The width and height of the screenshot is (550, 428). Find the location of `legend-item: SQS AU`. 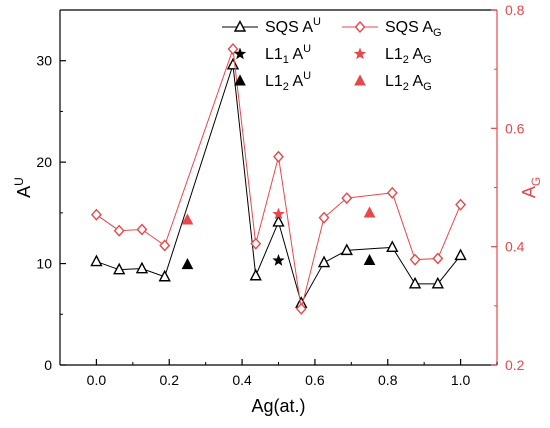

legend-item: SQS AU is located at coordinates (271, 26).